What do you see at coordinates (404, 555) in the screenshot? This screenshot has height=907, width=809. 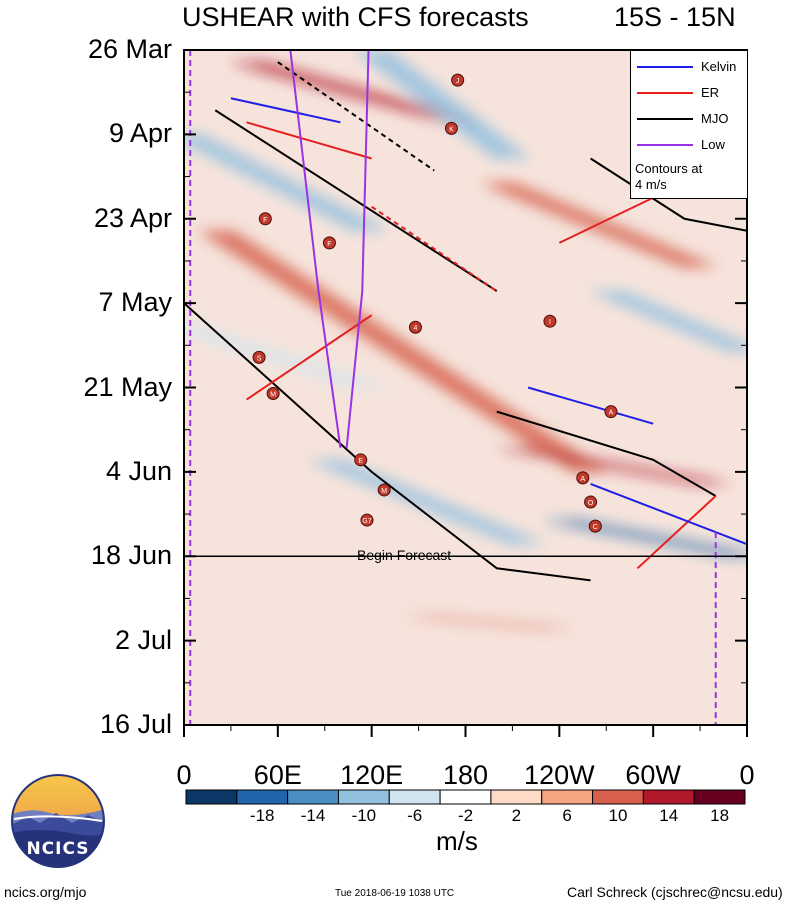 I see `forecast-label: Begin Forecast` at bounding box center [404, 555].